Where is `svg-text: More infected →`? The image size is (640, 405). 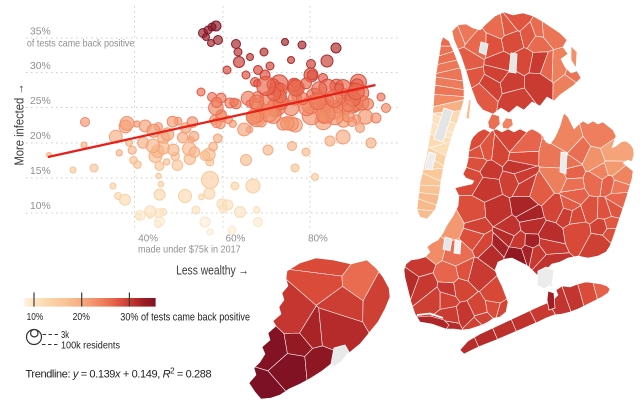 svg-text: More infected → is located at coordinates (20, 125).